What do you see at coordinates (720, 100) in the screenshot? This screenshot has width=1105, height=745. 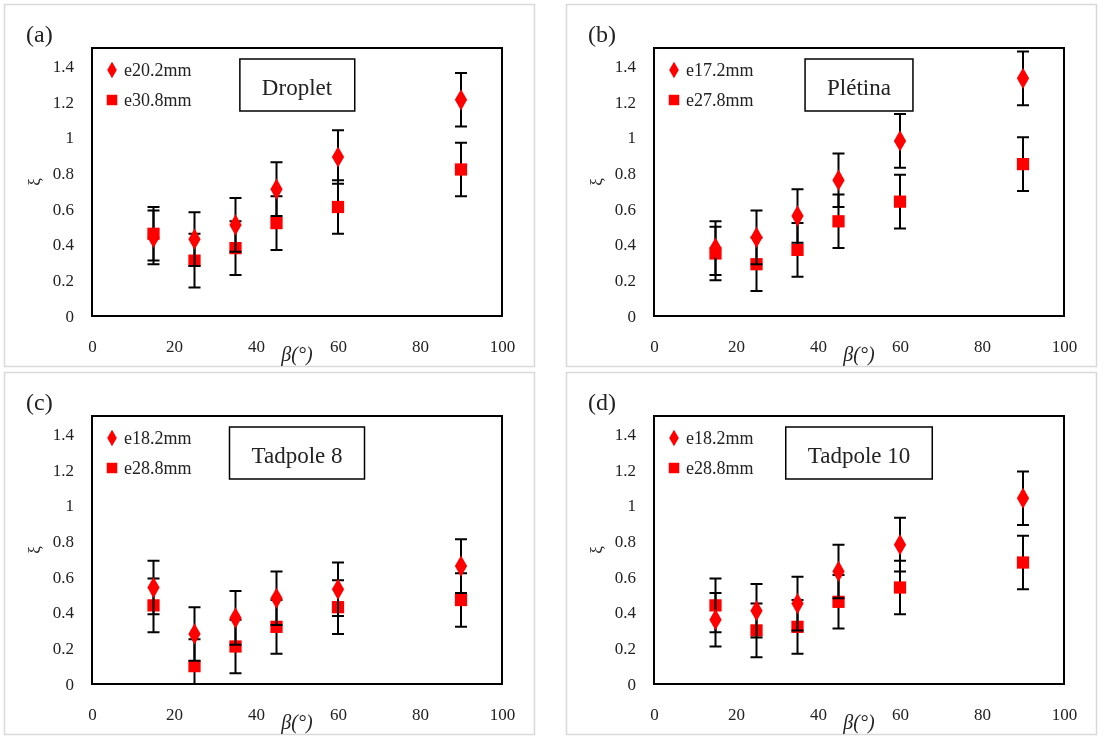 I see `legend-label: e27.8mm` at bounding box center [720, 100].